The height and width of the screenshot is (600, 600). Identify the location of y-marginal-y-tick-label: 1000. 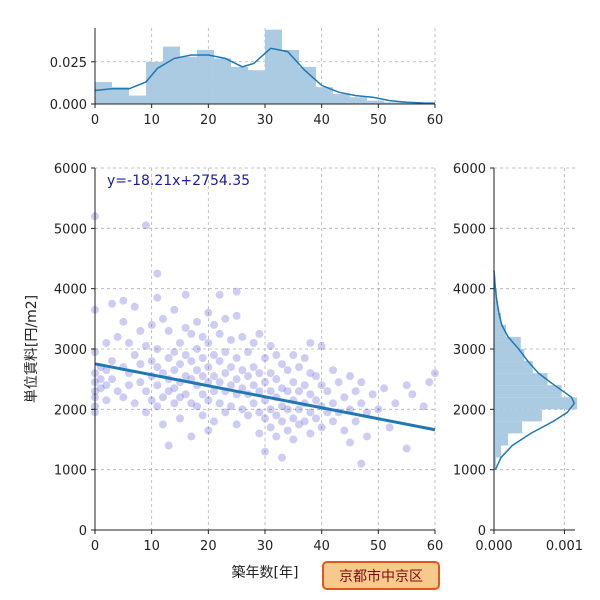
(469, 471).